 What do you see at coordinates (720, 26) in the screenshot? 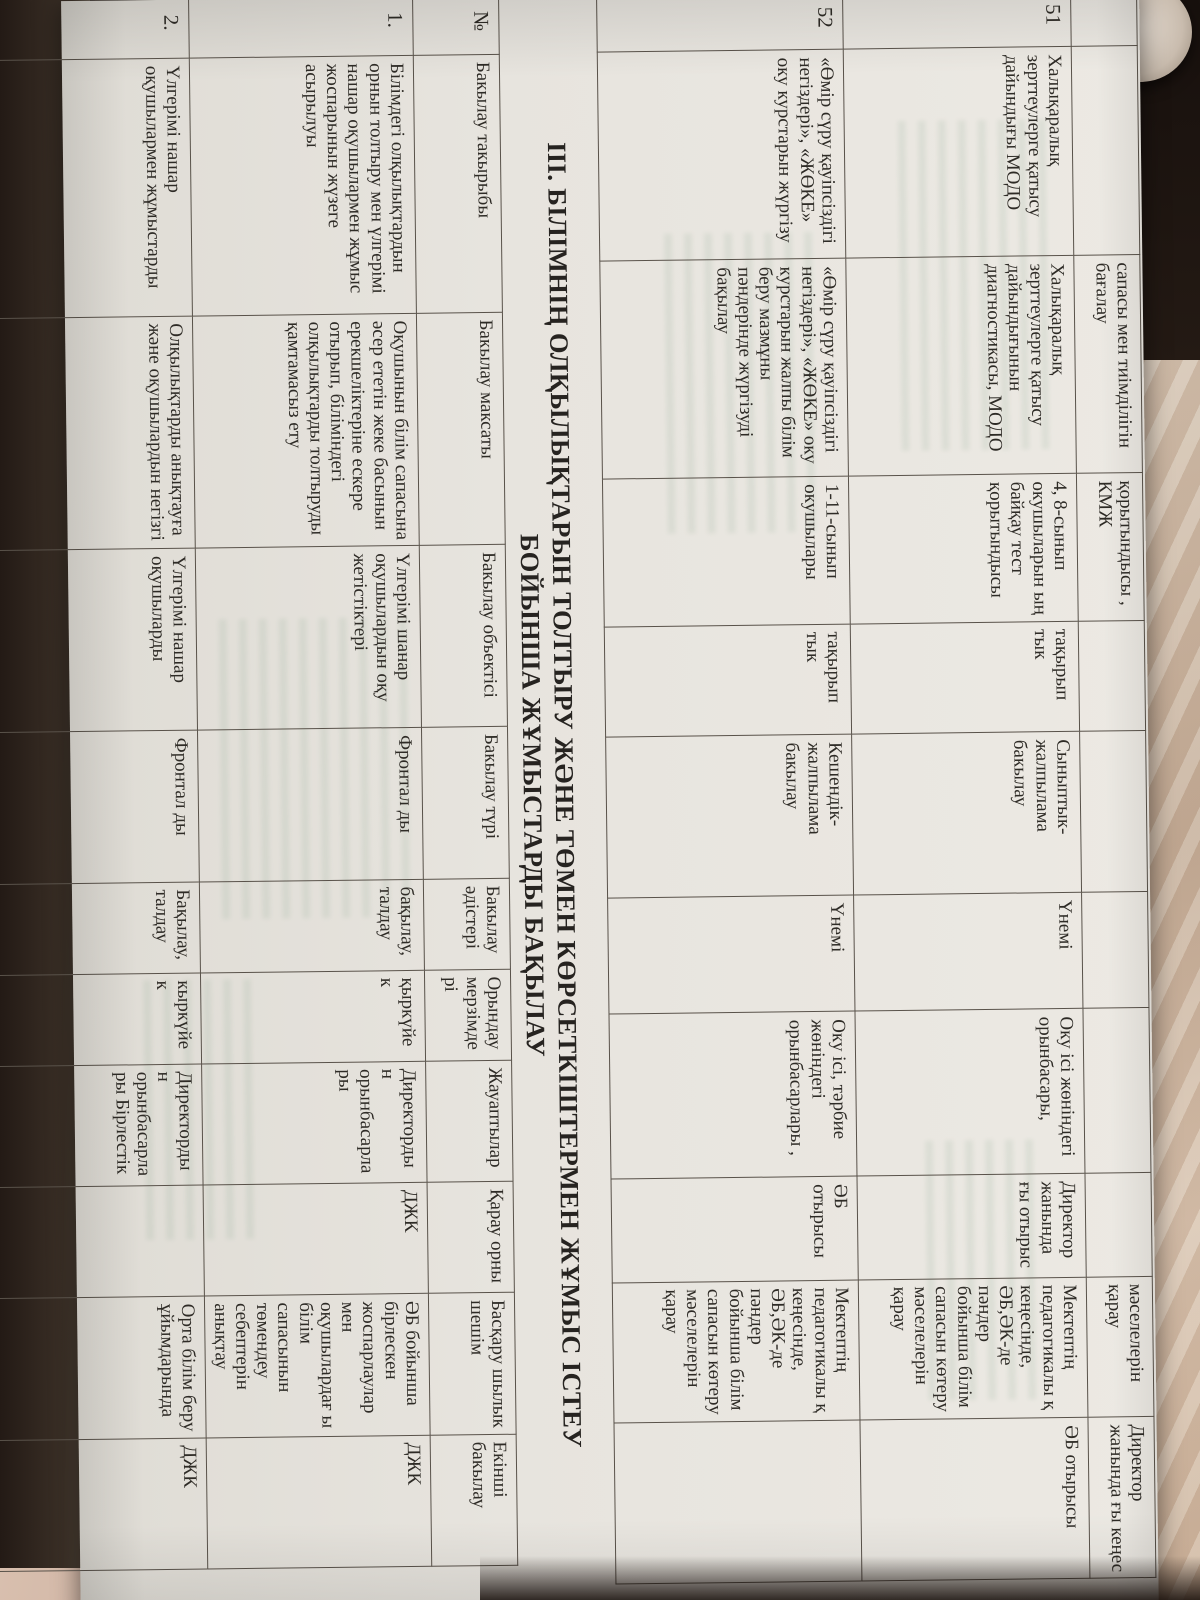
I see `table1-cell-r2-c0: 52` at bounding box center [720, 26].